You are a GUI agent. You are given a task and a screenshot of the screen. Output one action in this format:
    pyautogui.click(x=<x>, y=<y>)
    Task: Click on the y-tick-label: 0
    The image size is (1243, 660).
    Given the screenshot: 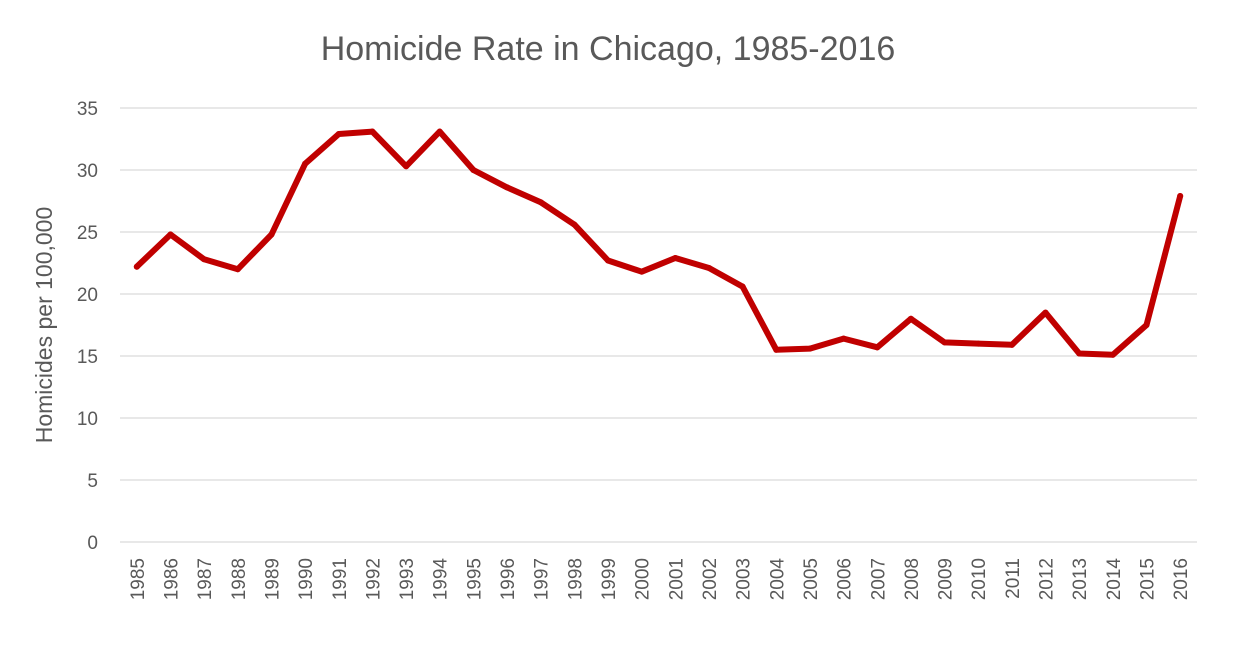 What is the action you would take?
    pyautogui.click(x=92, y=543)
    